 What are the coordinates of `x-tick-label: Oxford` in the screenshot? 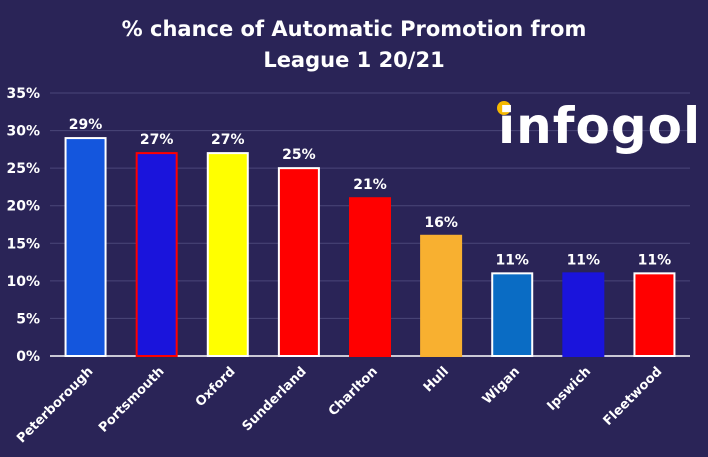 It's located at (216, 387).